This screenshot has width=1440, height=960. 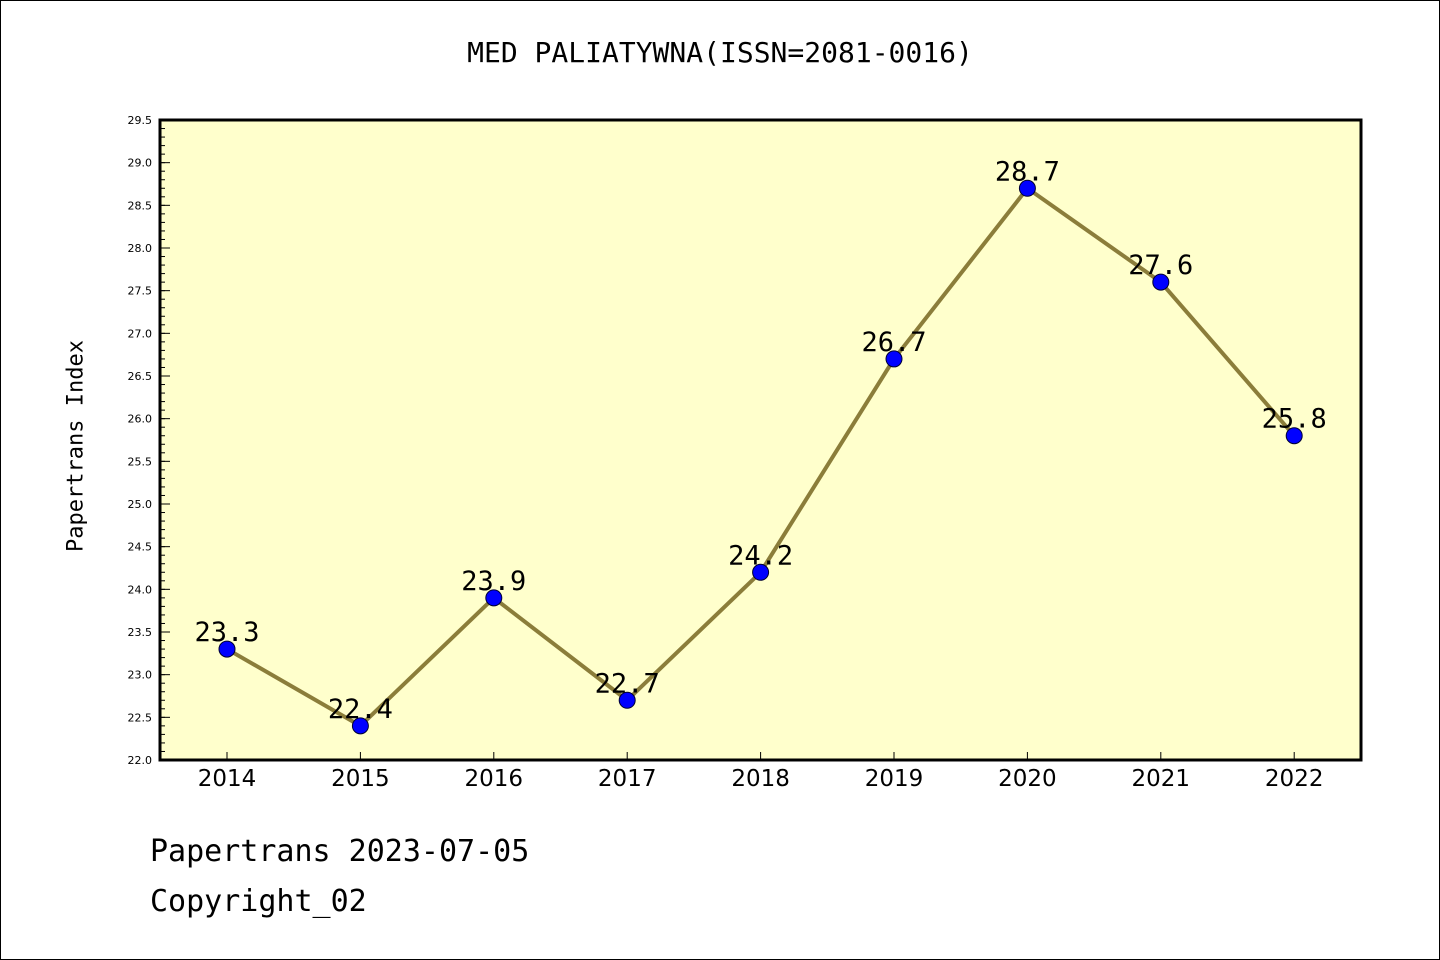 I want to click on x-tick-label: 2016, so click(x=494, y=779).